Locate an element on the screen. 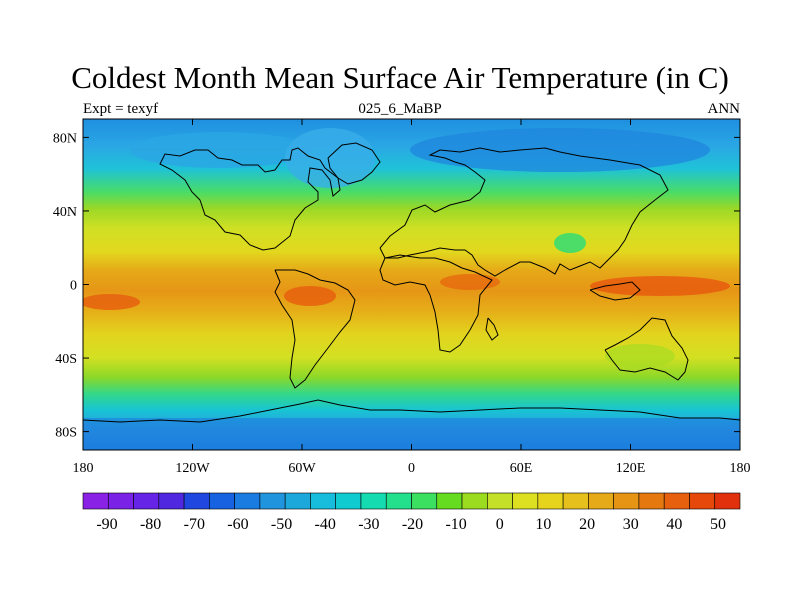  greenland-cold is located at coordinates (330, 158).